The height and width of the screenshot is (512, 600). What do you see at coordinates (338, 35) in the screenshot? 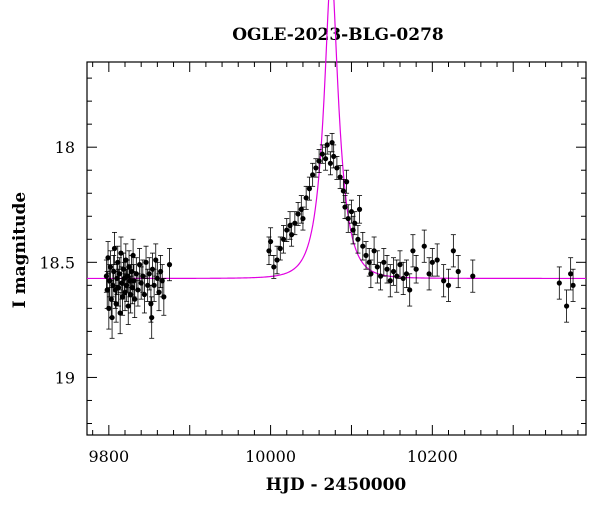
I see `chart-title: OGLE-2023-BLG-0278` at bounding box center [338, 35].